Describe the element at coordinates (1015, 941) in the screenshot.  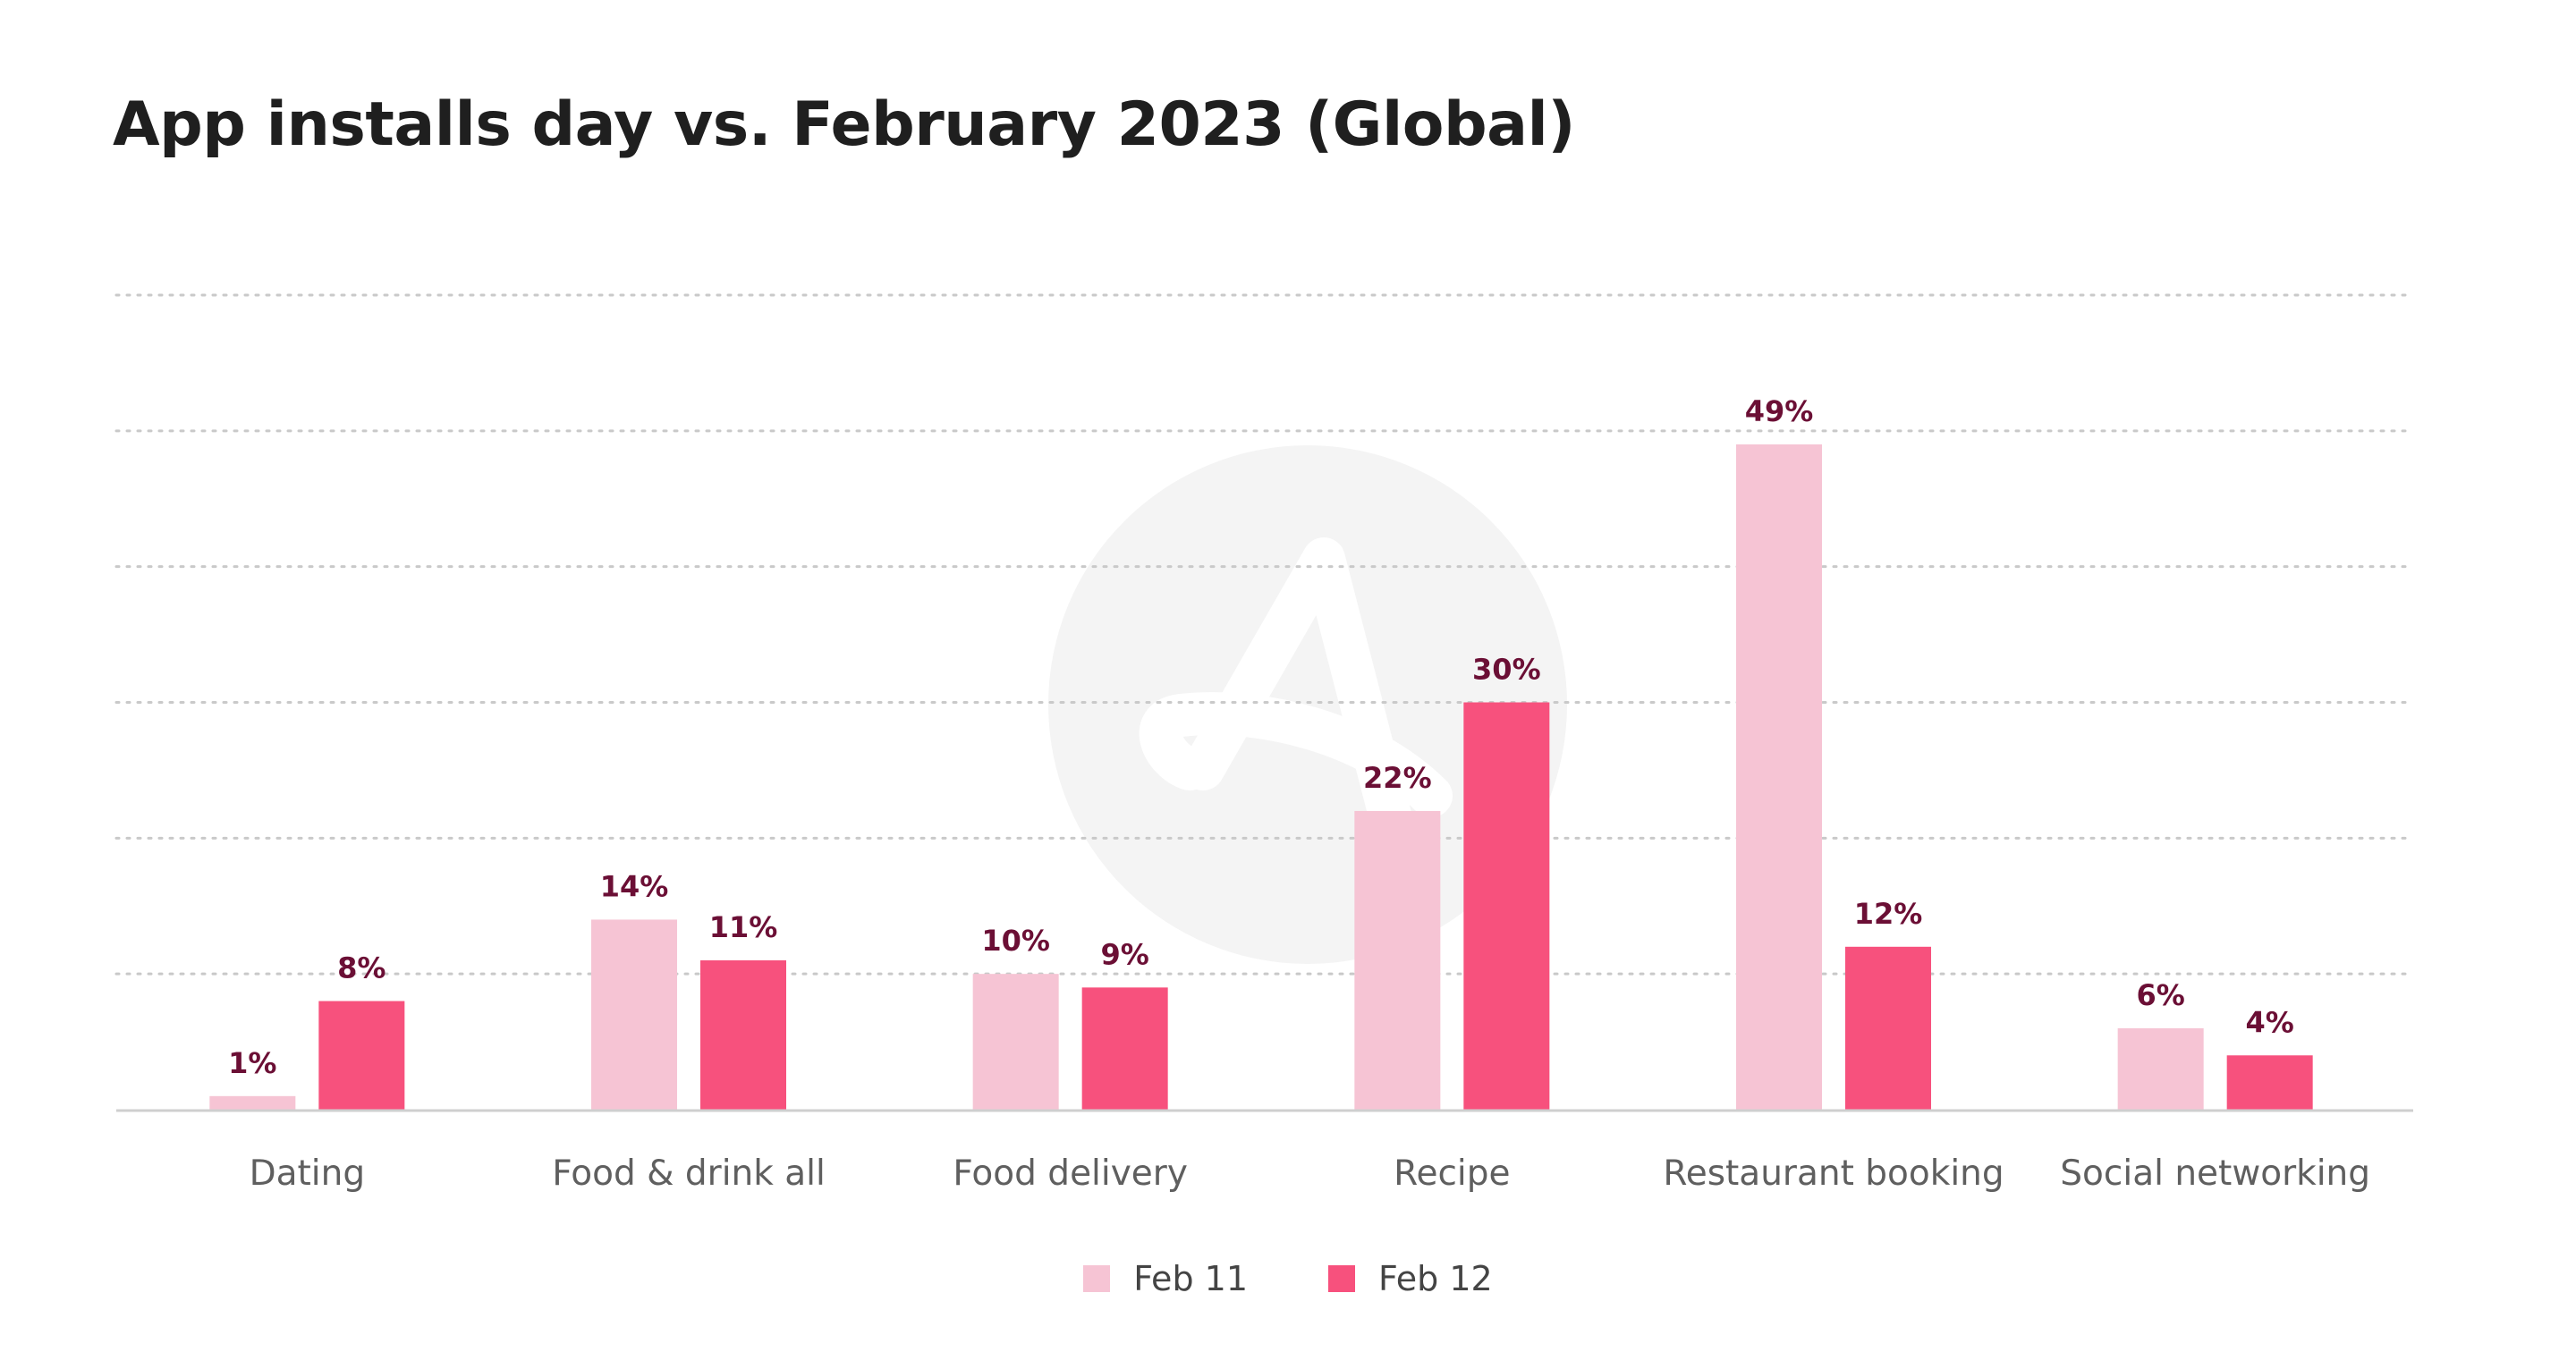
I see `data-label-food-delivery-series-1: 10%` at that location.